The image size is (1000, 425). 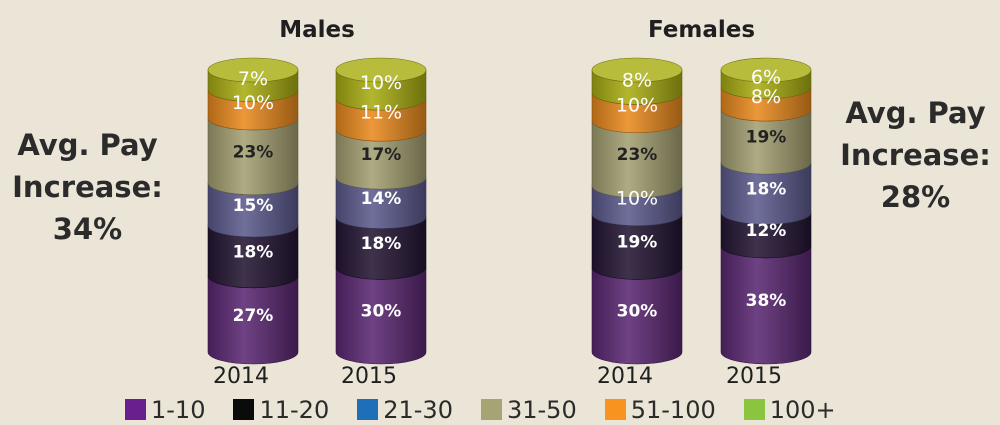 I want to click on legend-item: 21-30, so click(x=405, y=410).